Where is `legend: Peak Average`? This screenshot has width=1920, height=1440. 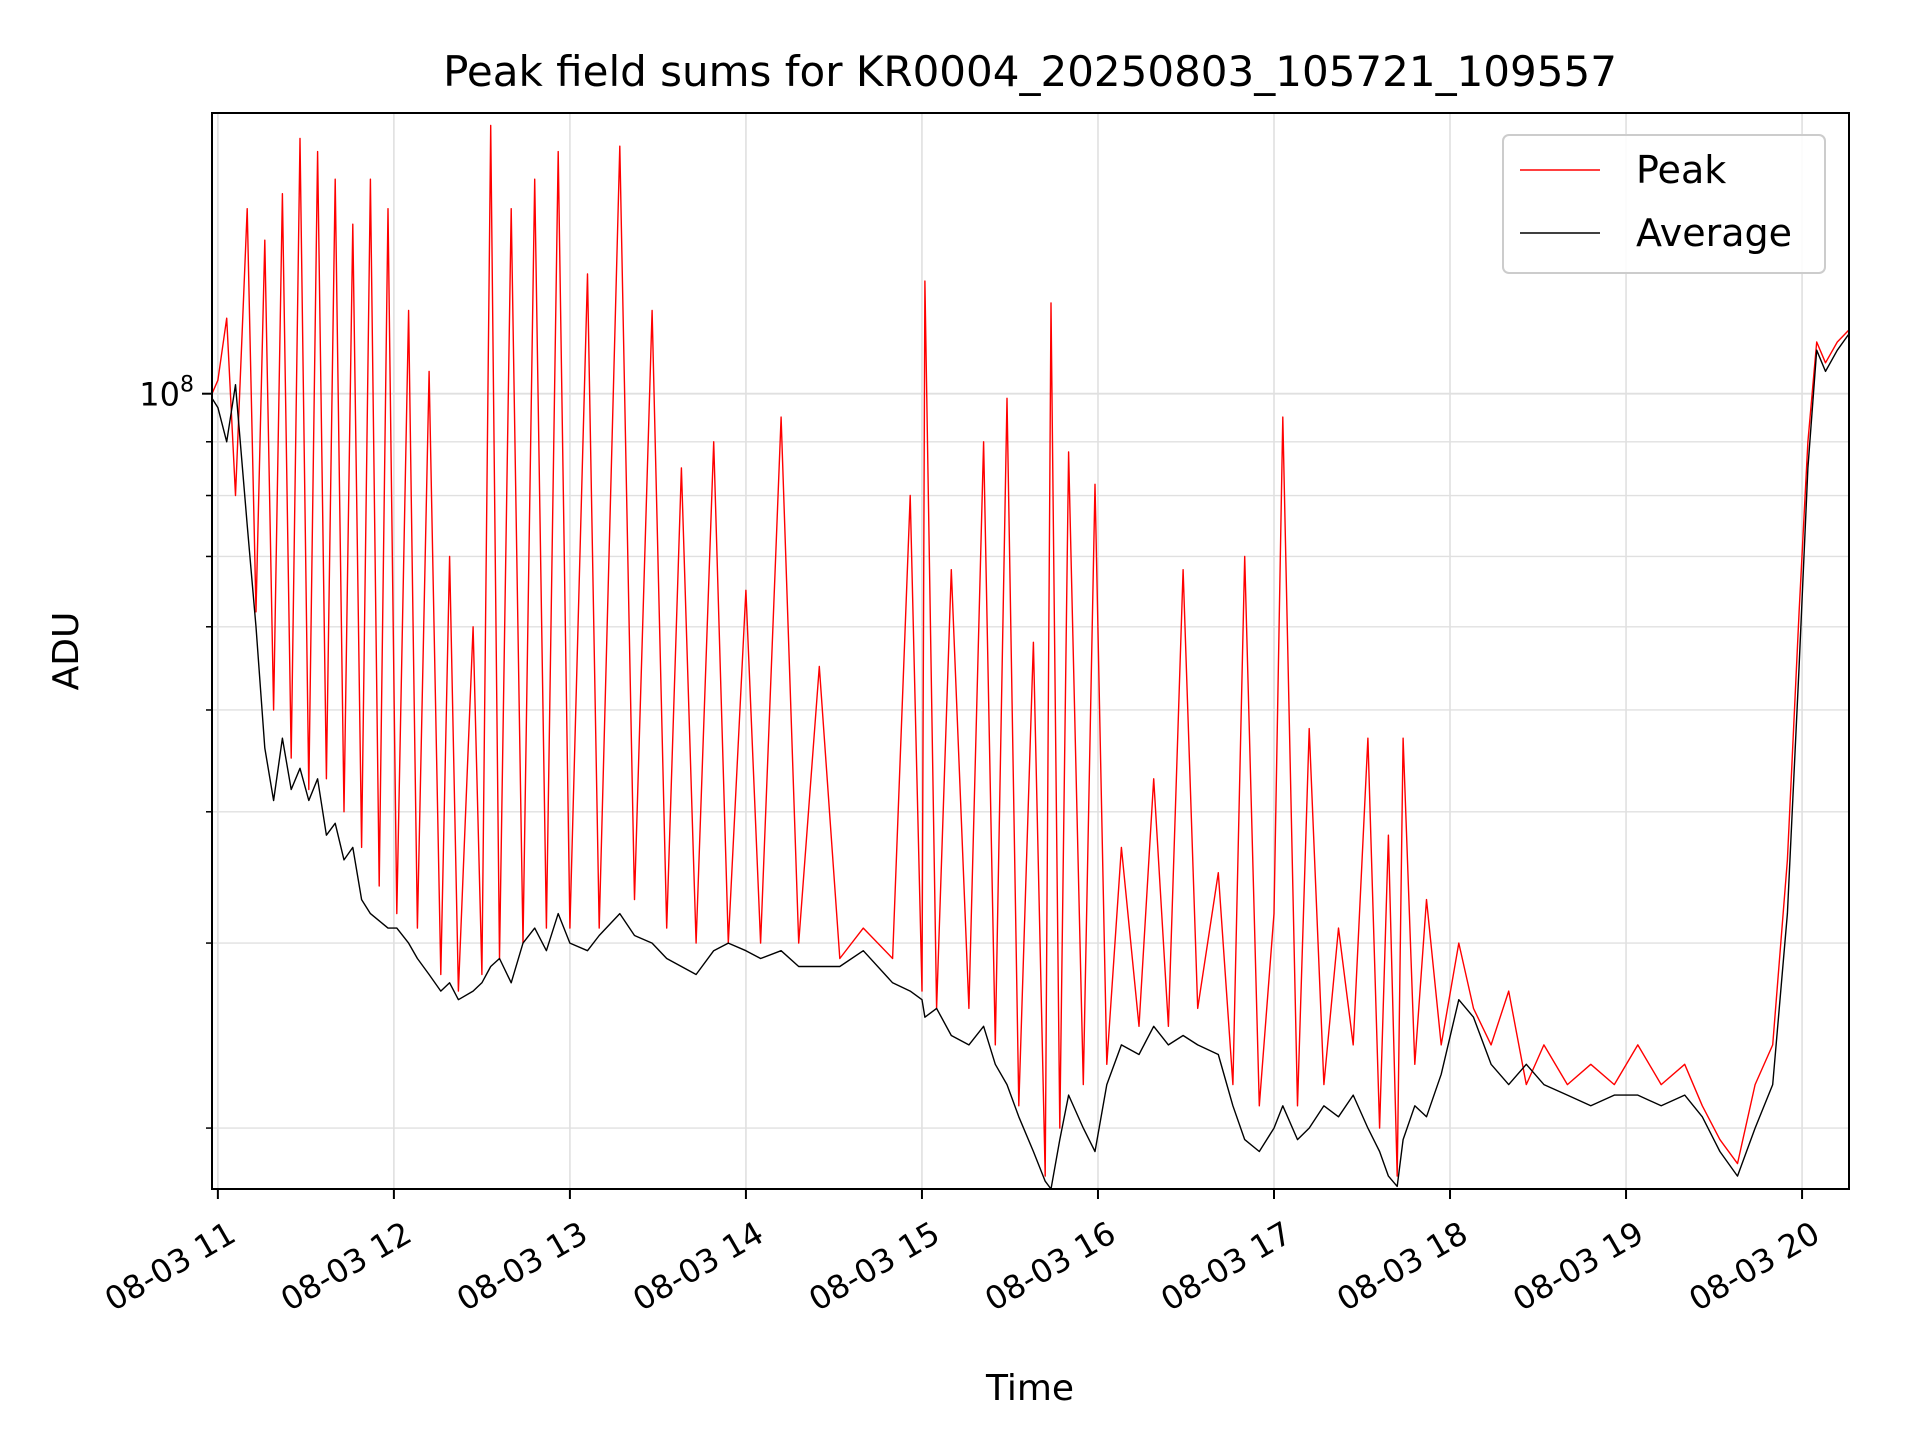 legend: Peak Average is located at coordinates (1664, 204).